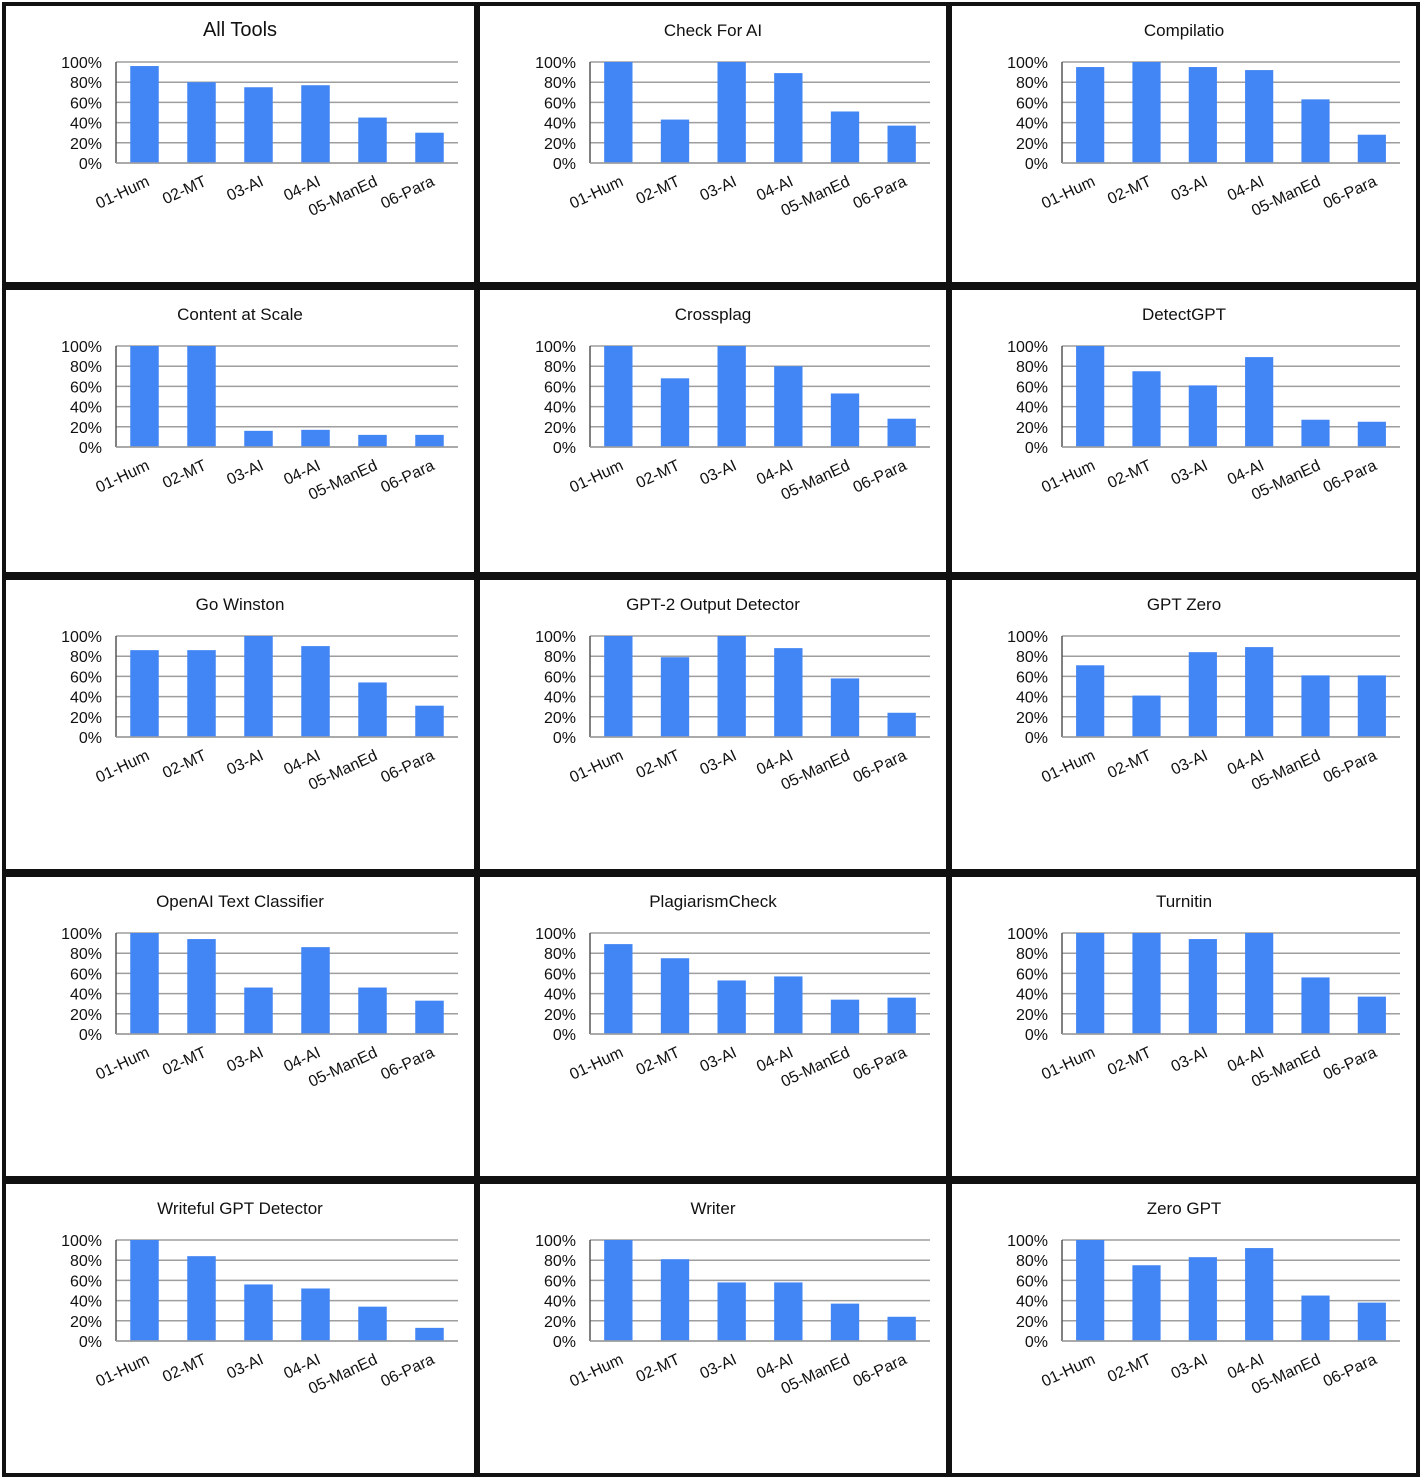 The height and width of the screenshot is (1478, 1421). I want to click on chart-title: OpenAI Text Classifier, so click(240, 901).